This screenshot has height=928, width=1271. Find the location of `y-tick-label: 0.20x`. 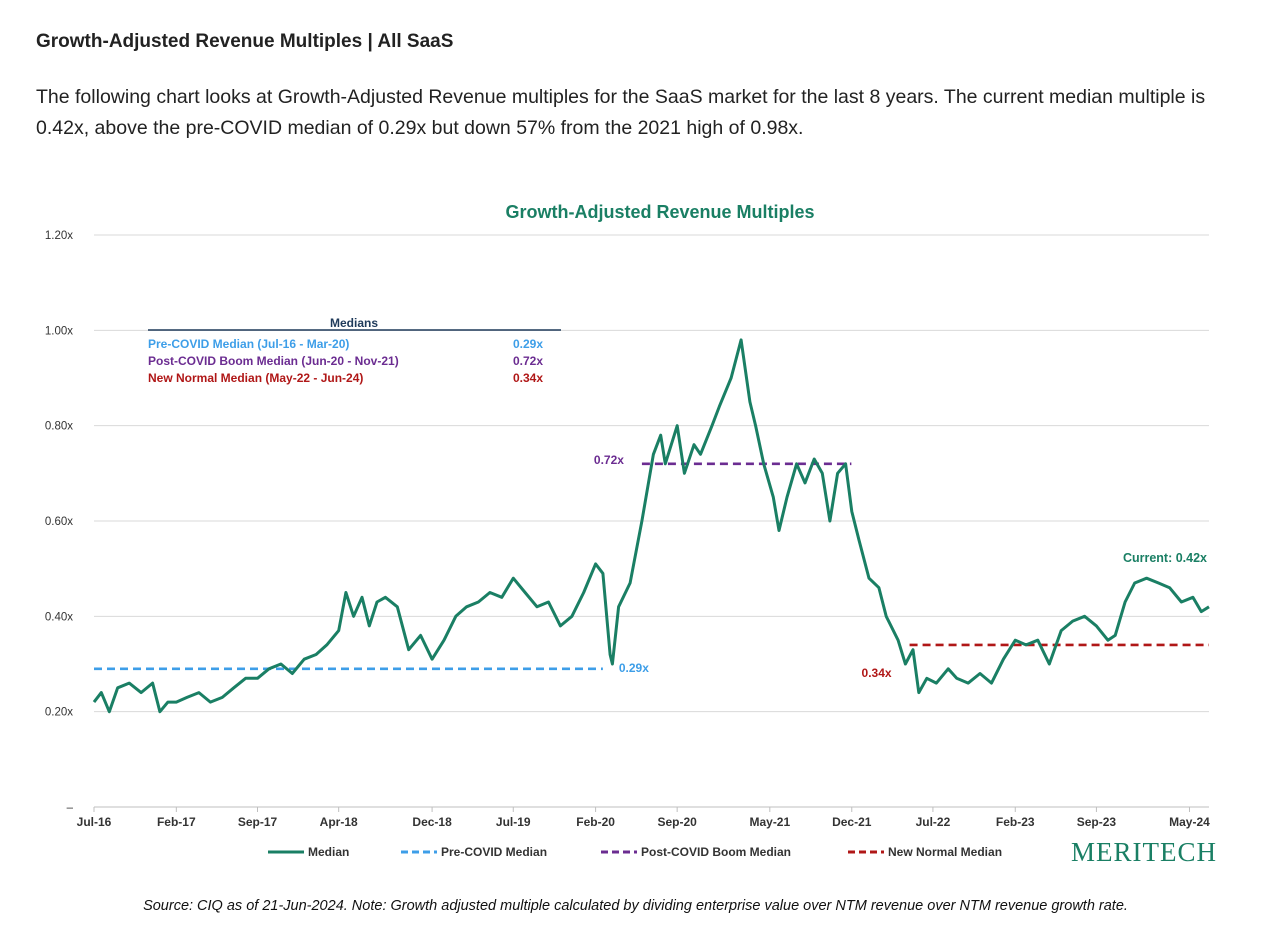

y-tick-label: 0.20x is located at coordinates (59, 713).